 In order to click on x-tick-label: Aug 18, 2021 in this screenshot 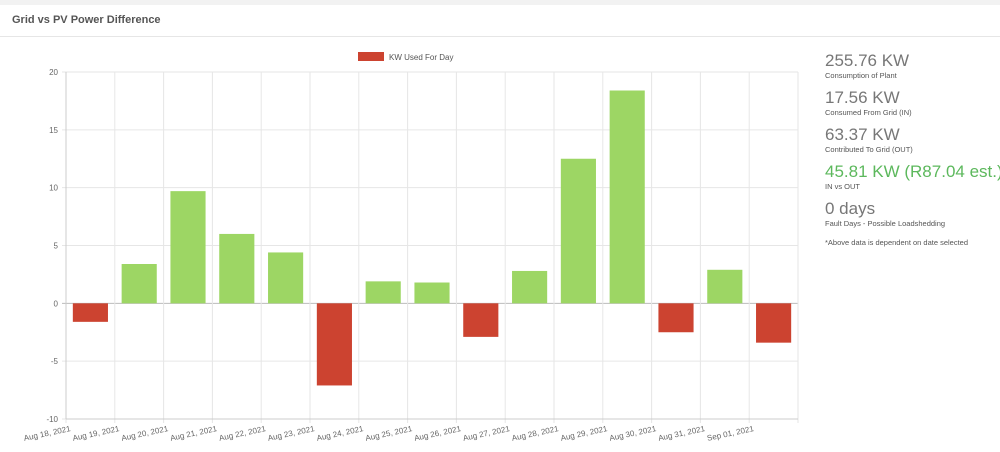, I will do `click(47, 433)`.